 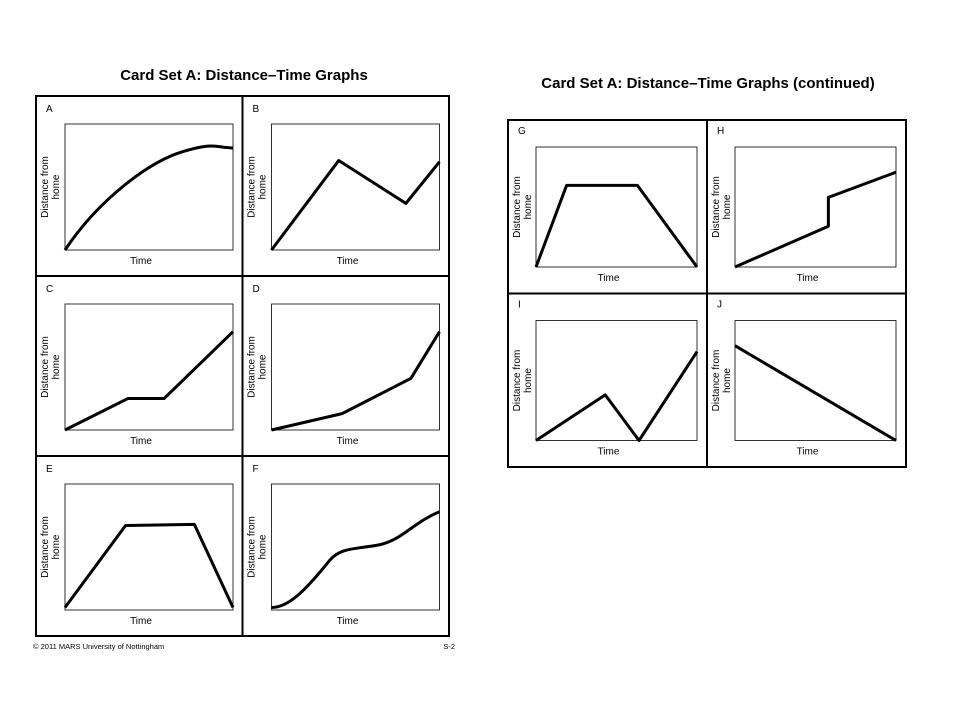 I want to click on card: C Time Distance from home, so click(x=136, y=365).